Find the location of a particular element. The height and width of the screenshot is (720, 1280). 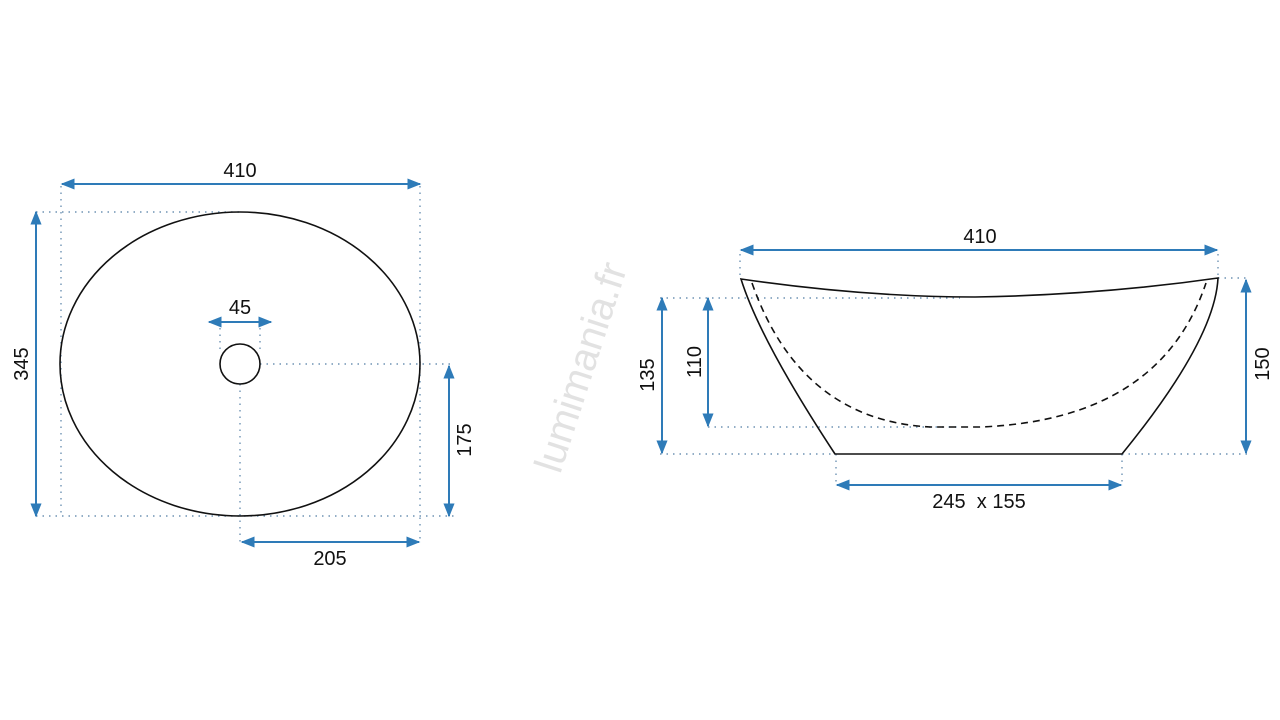

inner-bowl-profile is located at coordinates (979, 355).